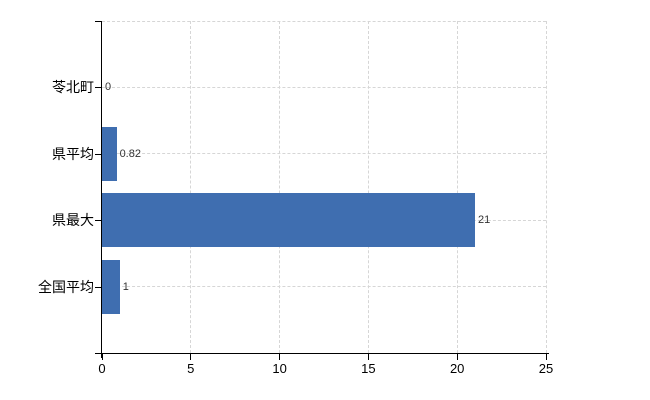  Describe the element at coordinates (324, 21) in the screenshot. I see `plot-top-border` at that location.